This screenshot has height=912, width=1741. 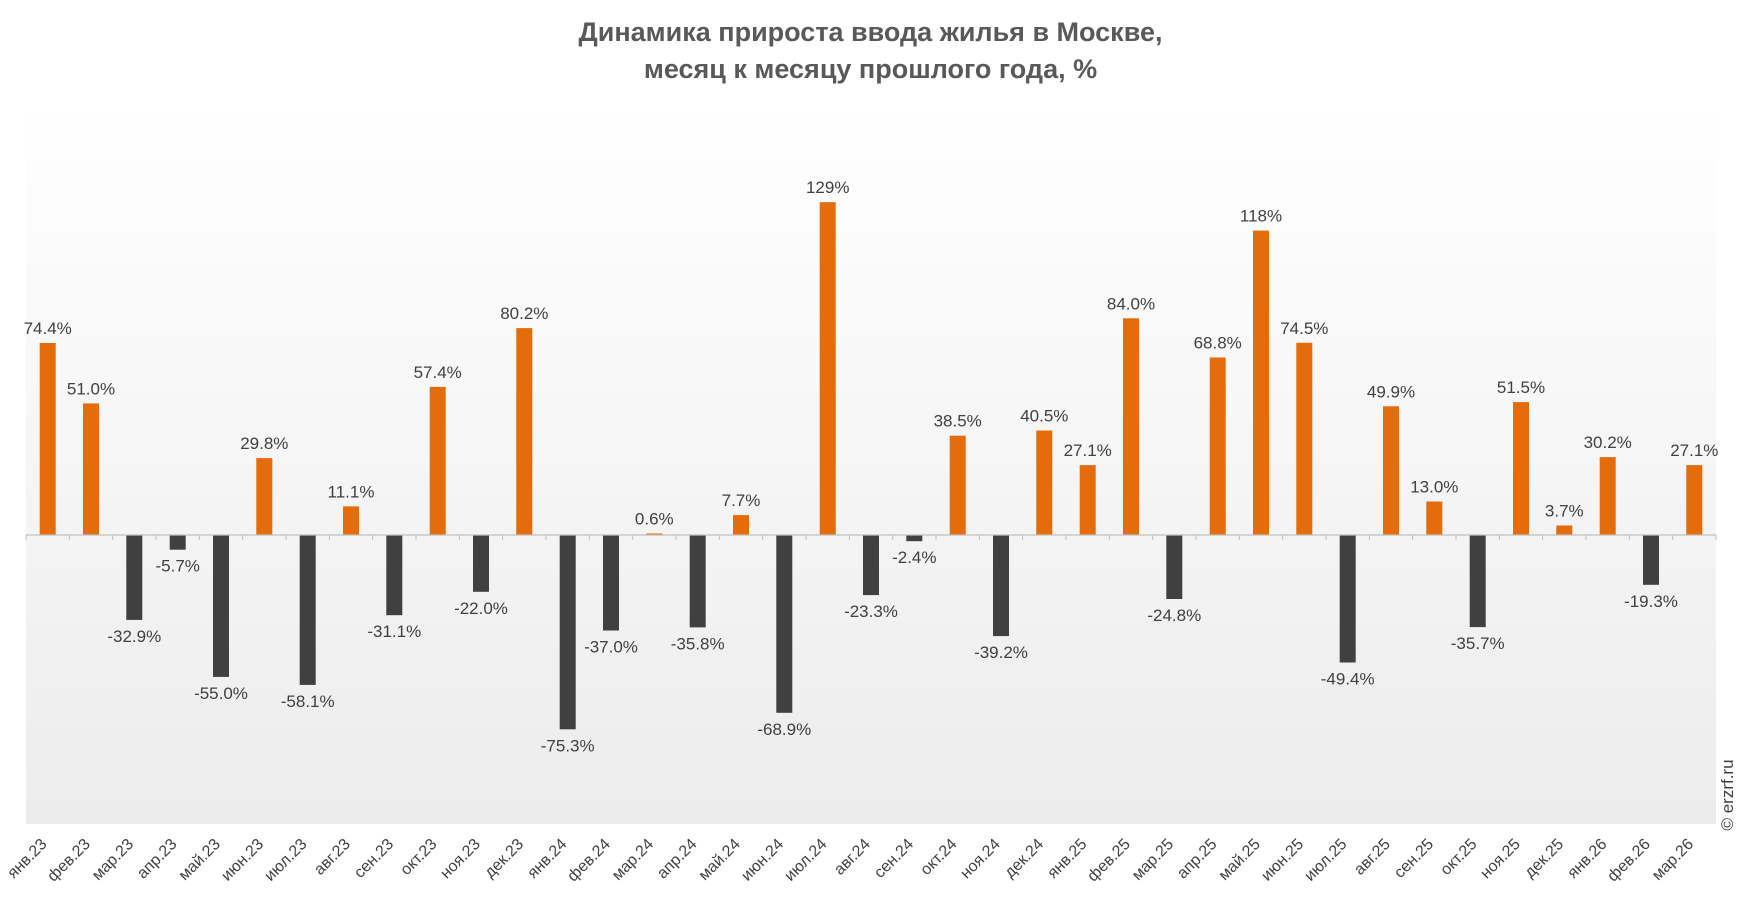 I want to click on data-label-3: -5.7%, so click(x=177, y=566).